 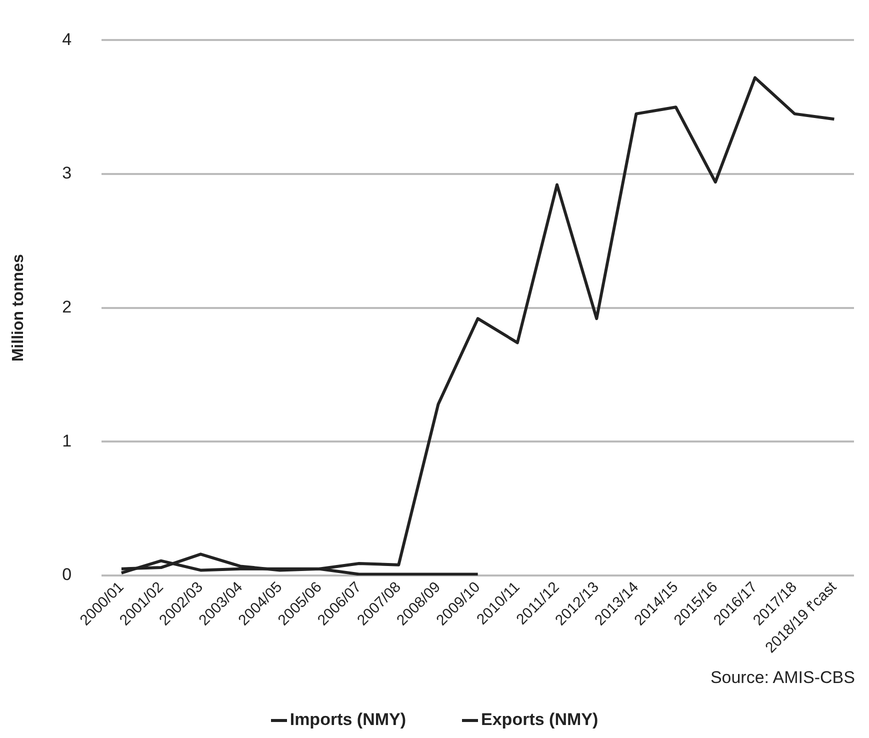 I want to click on y-axis-title: Million tonnes, so click(x=19, y=308).